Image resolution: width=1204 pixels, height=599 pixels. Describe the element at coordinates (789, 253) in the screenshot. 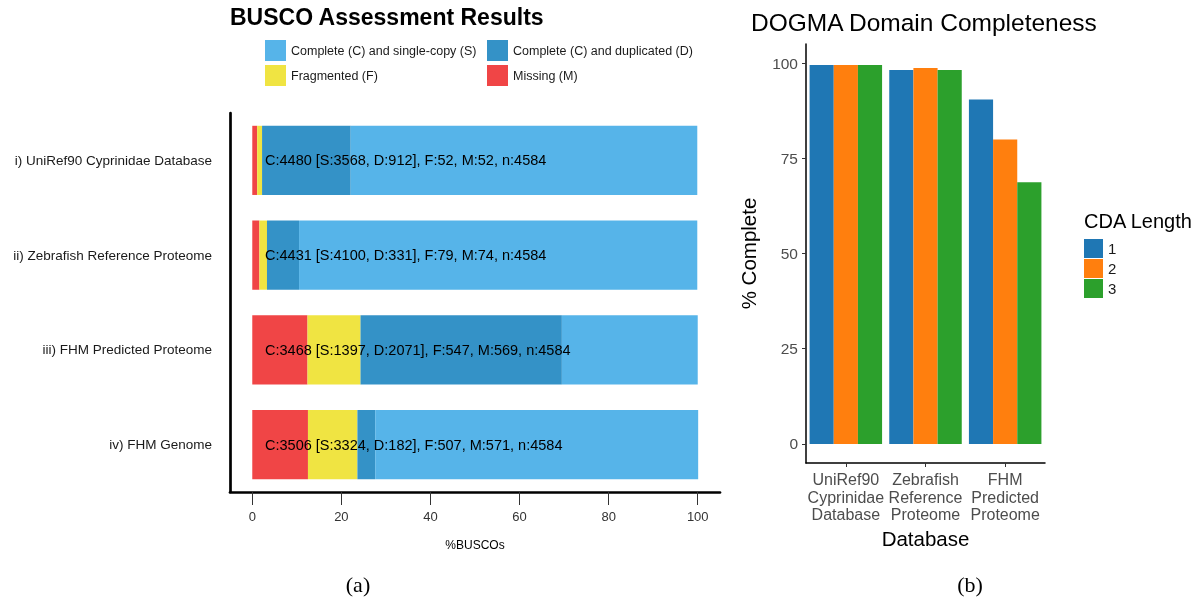

I see `y-tick-label: 50` at that location.